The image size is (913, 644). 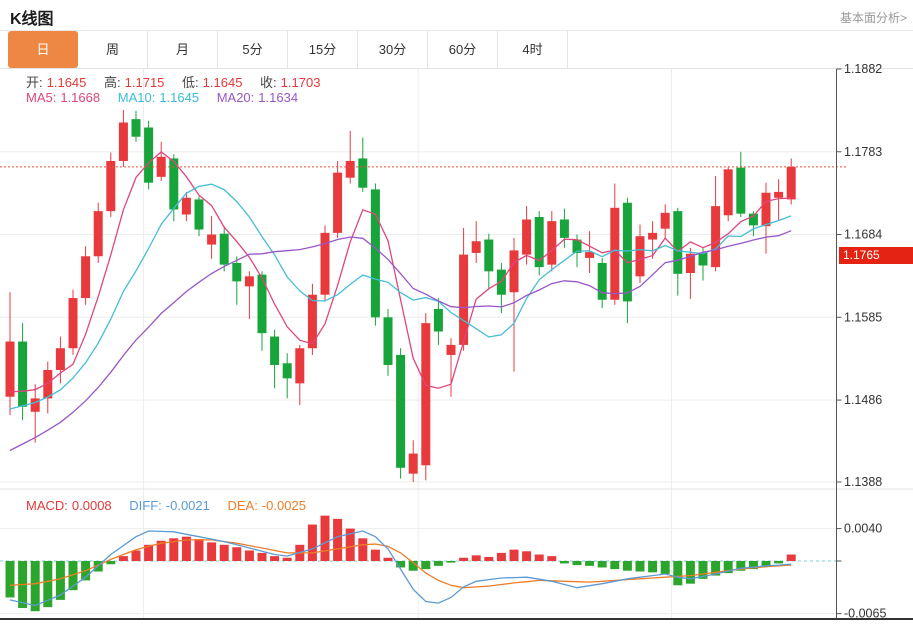 What do you see at coordinates (323, 49) in the screenshot?
I see `tab-interval-4: 15分` at bounding box center [323, 49].